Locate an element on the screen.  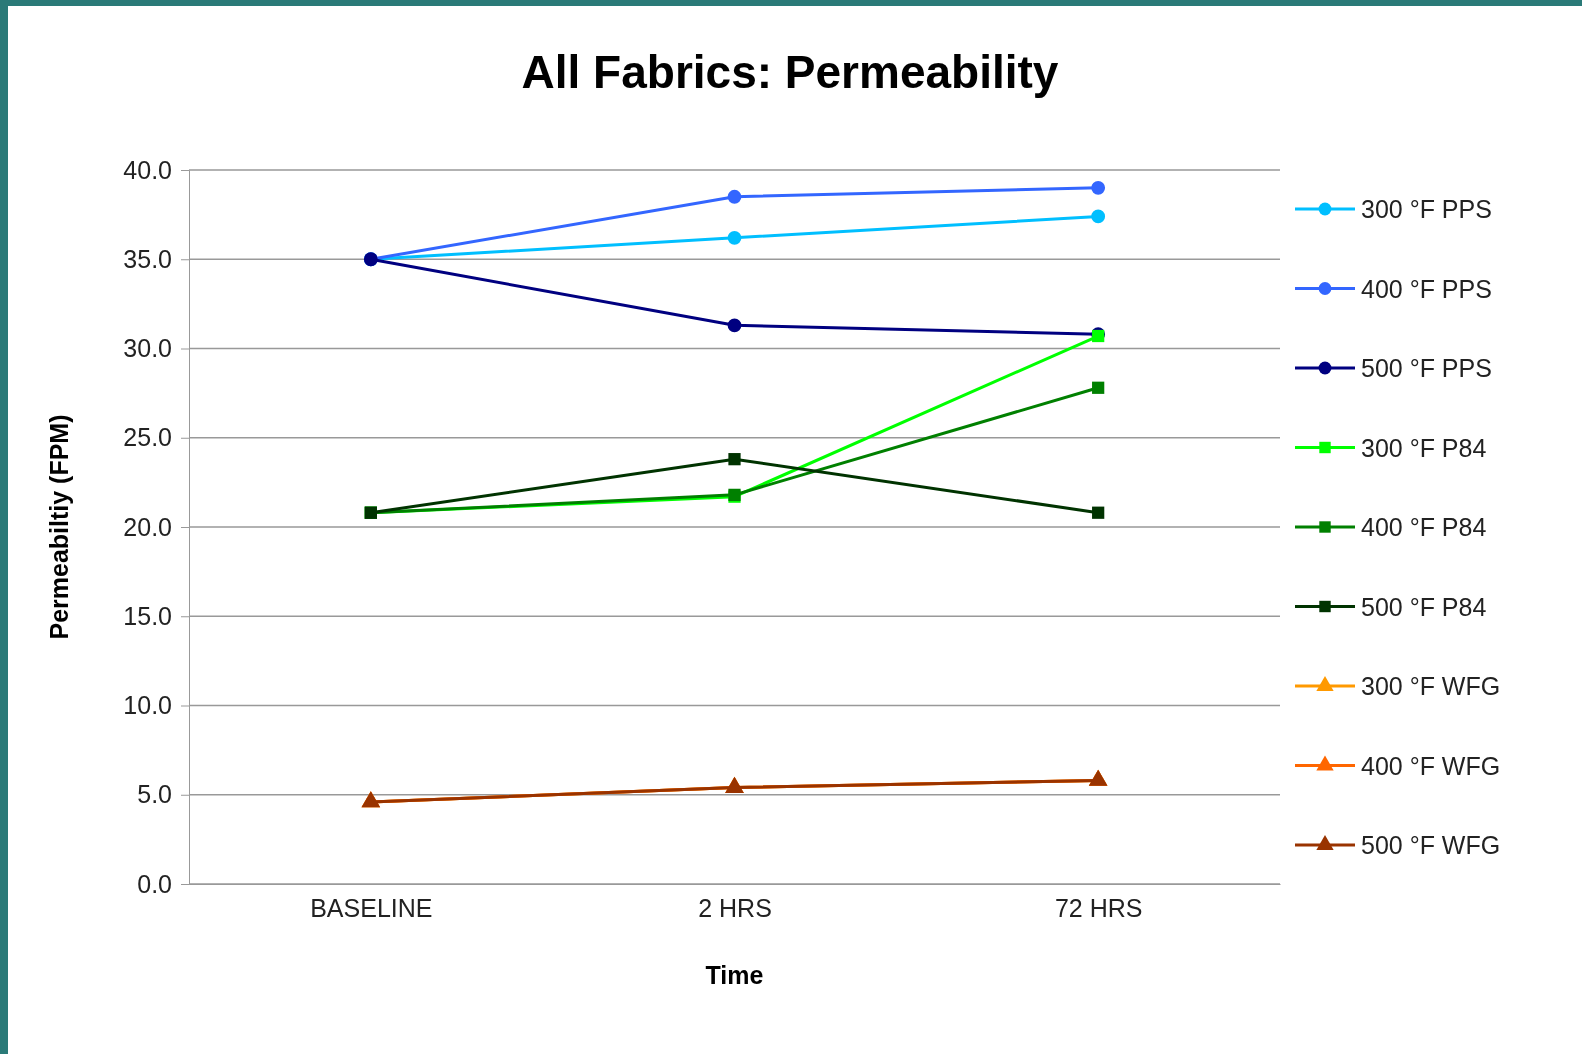
y-tick-label: 20.0 is located at coordinates (147, 526).